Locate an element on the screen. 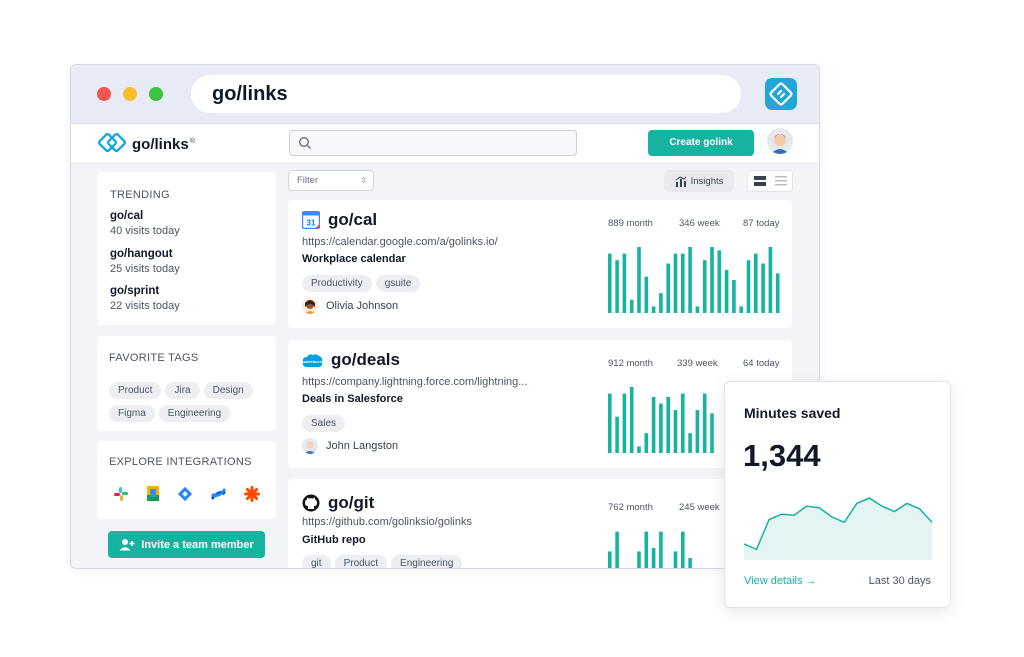  tag-chip: Jira is located at coordinates (182, 390).